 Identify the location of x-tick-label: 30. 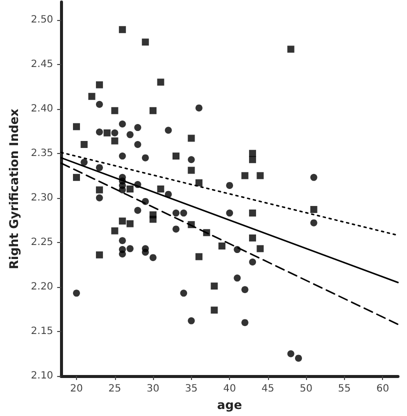
(153, 389).